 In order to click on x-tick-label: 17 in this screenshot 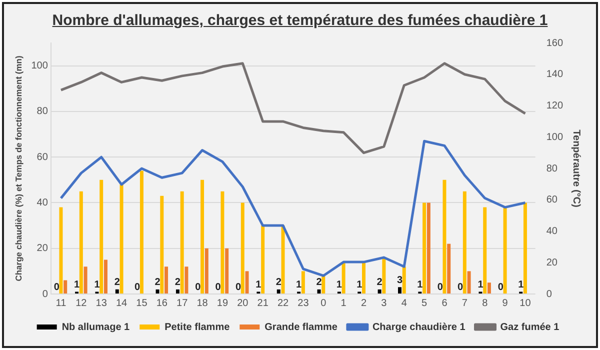, I will do `click(182, 303)`.